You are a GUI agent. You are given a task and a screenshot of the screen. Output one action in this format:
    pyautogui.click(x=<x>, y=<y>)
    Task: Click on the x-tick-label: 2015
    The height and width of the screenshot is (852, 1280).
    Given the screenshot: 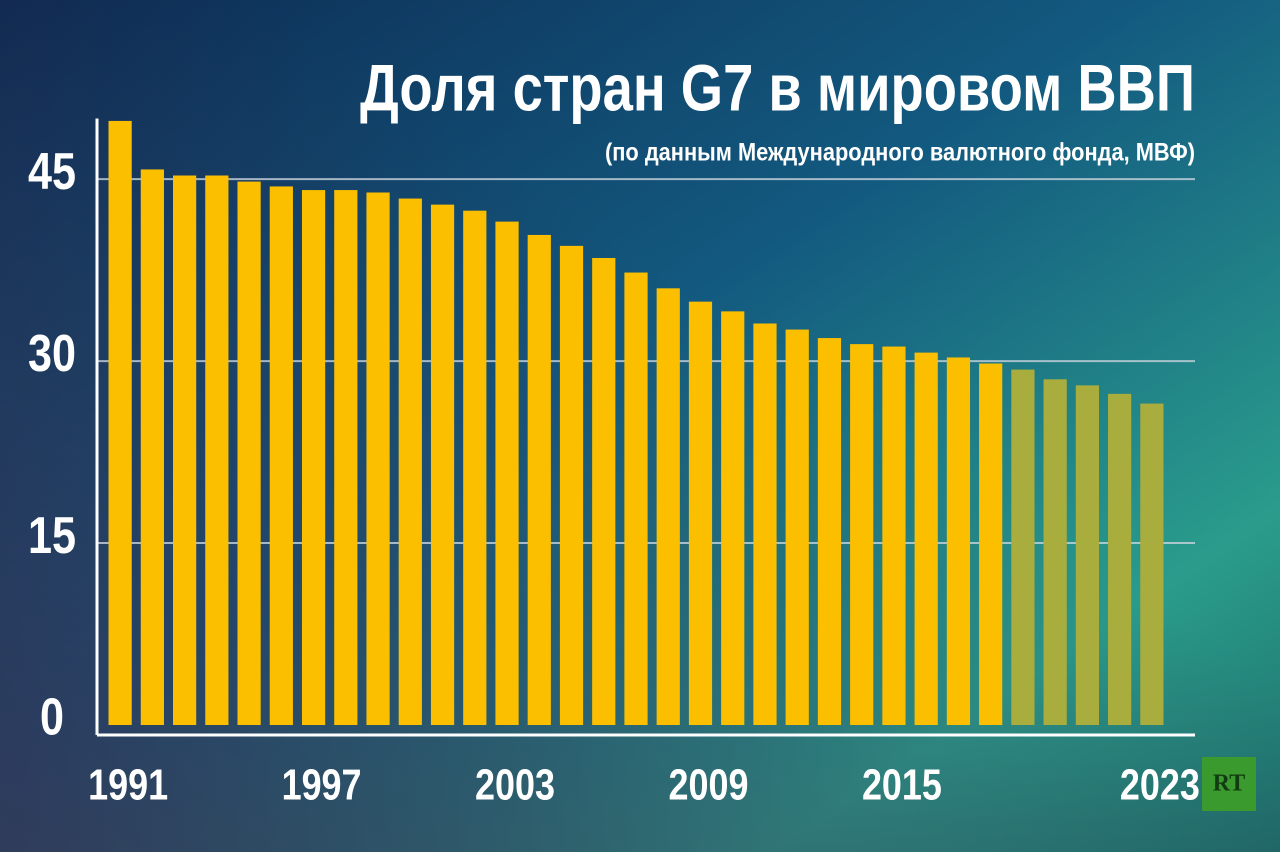 What is the action you would take?
    pyautogui.click(x=902, y=785)
    